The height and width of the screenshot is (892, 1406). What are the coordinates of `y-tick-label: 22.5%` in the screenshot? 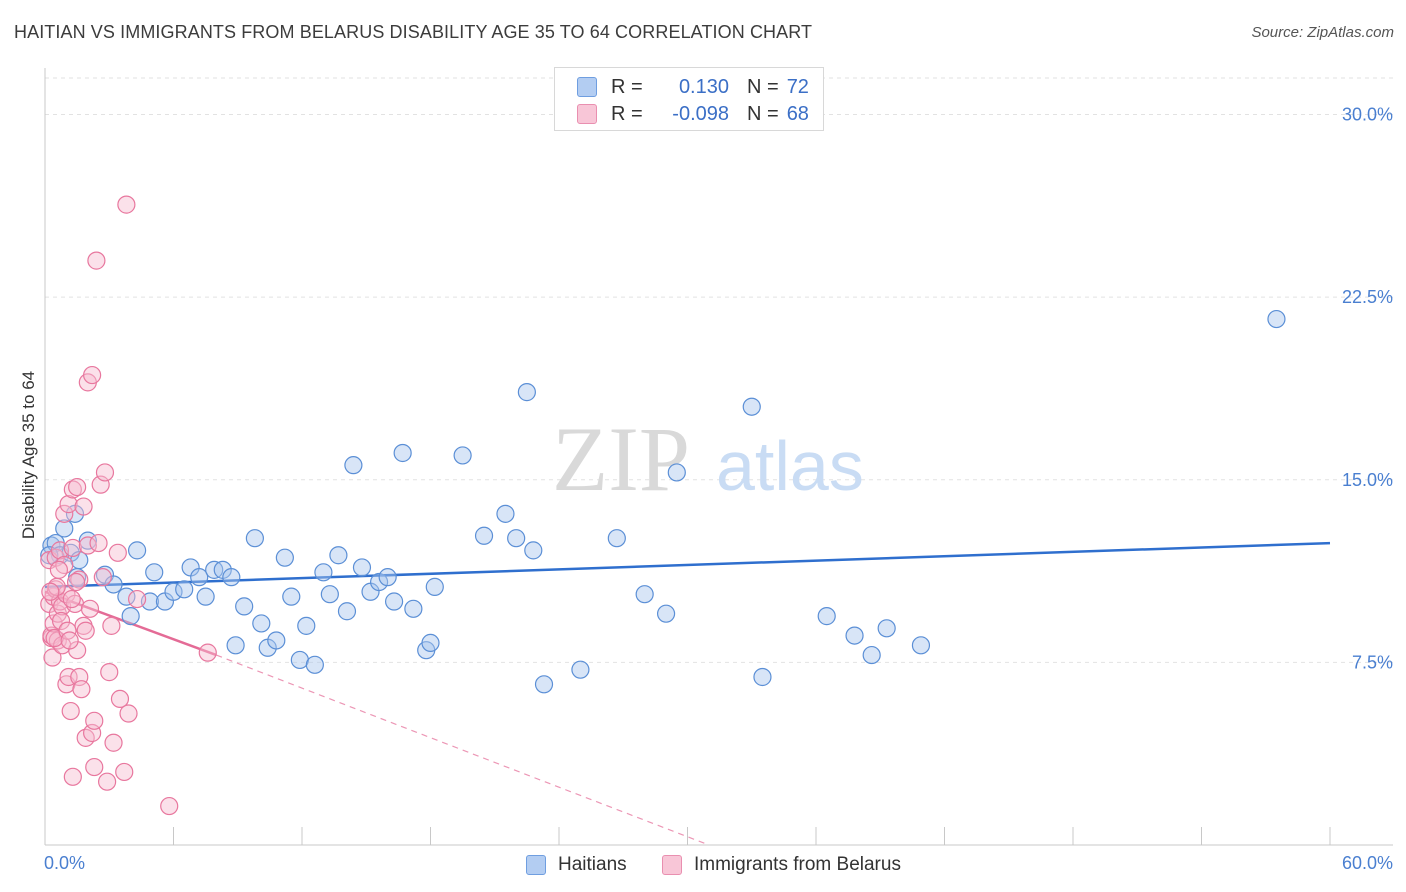 It's located at (1367, 297).